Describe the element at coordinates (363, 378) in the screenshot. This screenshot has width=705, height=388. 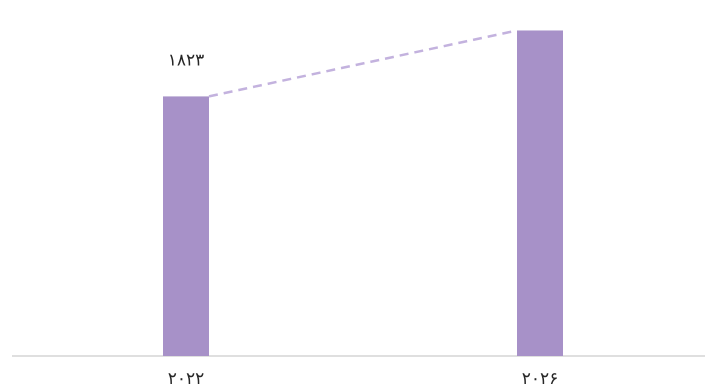
I see `x-tick-label-group: ۲۰۲۲ ۲۰۲۶` at that location.